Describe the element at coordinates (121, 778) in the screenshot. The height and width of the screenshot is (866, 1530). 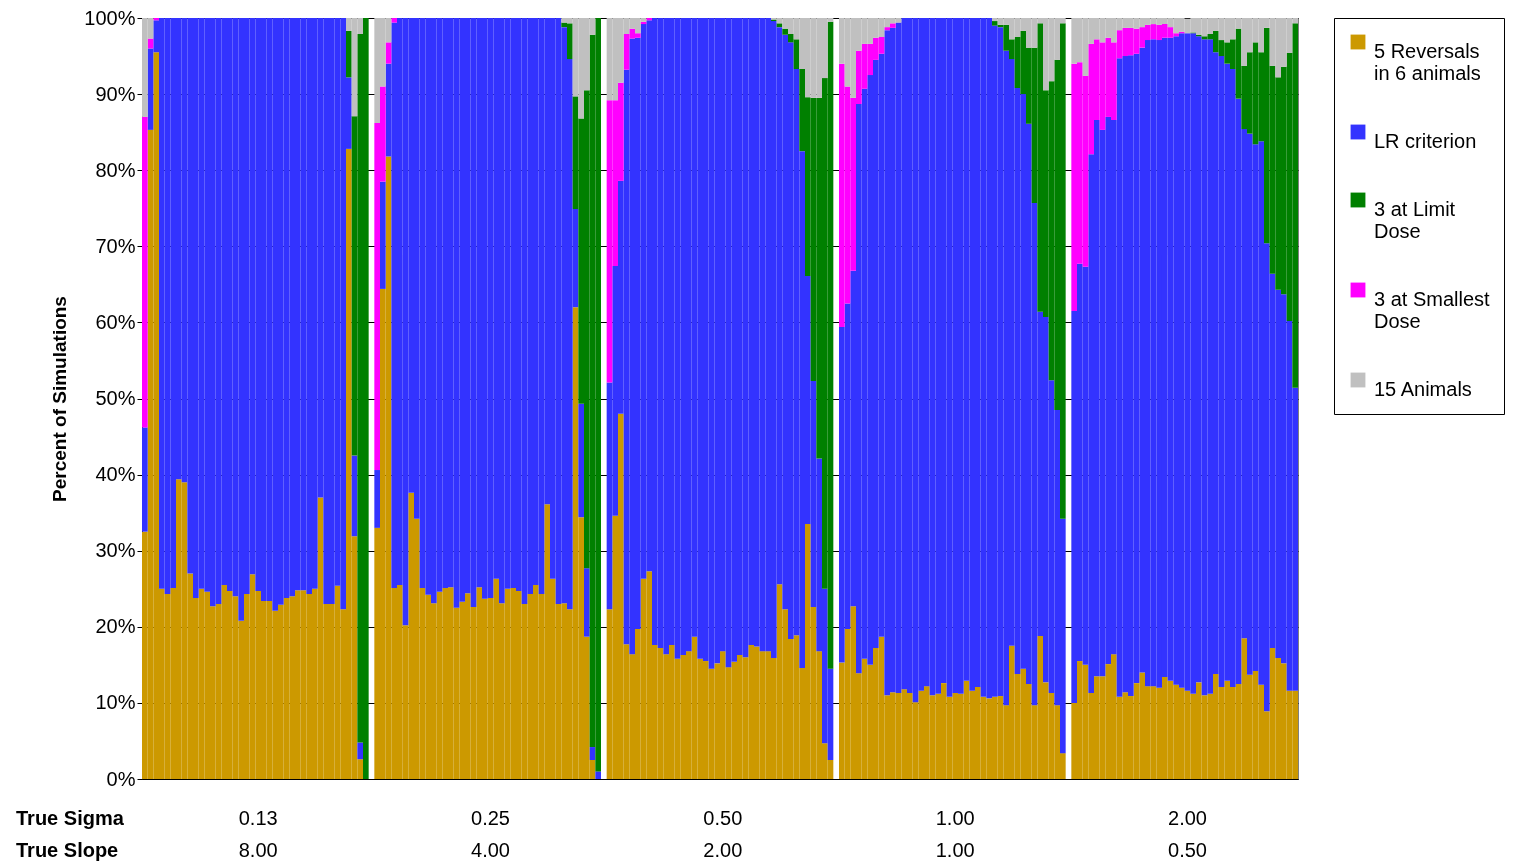
I see `y-tick-label: 0%` at that location.